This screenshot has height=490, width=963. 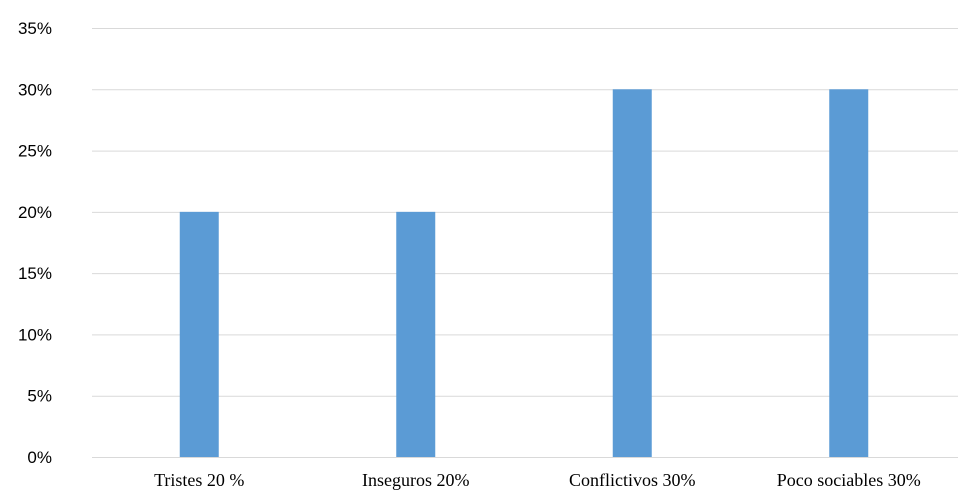 What do you see at coordinates (35, 212) in the screenshot?
I see `y-tick-label: 20%` at bounding box center [35, 212].